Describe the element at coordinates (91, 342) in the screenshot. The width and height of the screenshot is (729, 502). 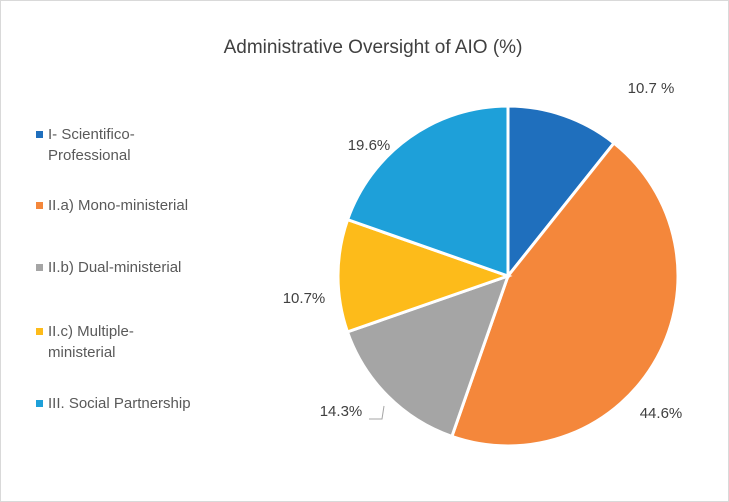
I see `legend-label: II.c) Multiple-ministerial` at that location.